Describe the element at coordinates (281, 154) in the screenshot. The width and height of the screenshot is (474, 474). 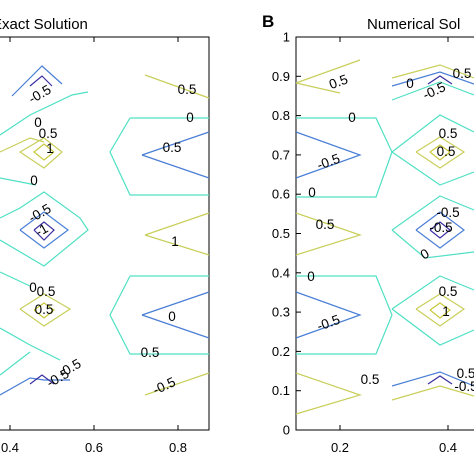
I see `y-tick-label: 0.7` at that location.